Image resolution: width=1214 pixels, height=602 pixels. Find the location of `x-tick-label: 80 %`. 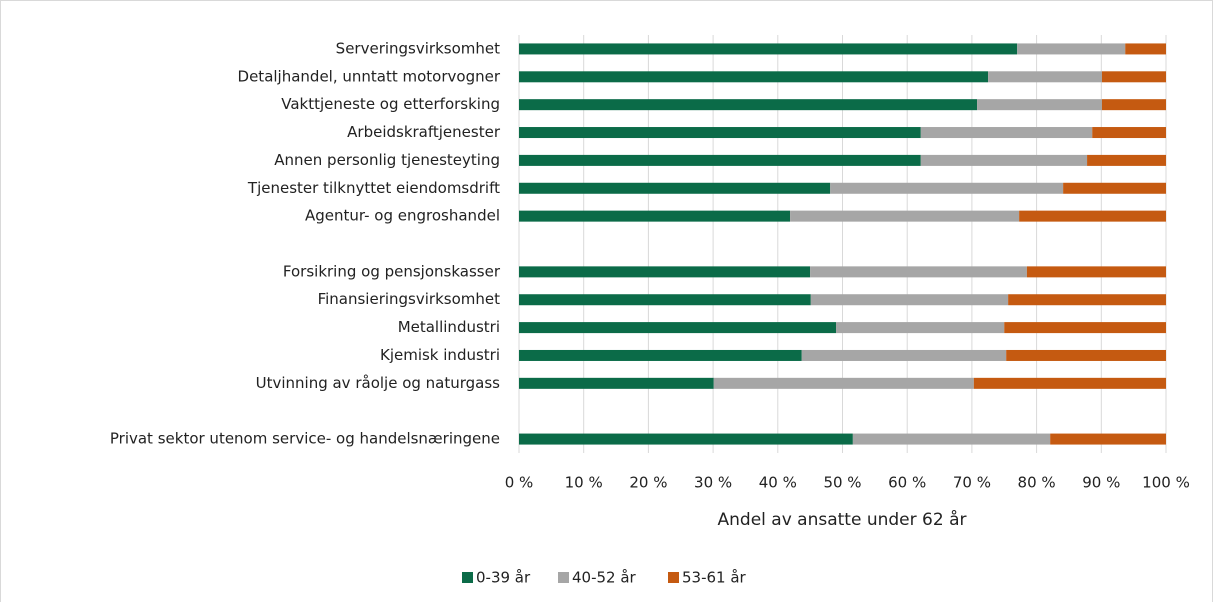

x-tick-label: 80 % is located at coordinates (1037, 483).